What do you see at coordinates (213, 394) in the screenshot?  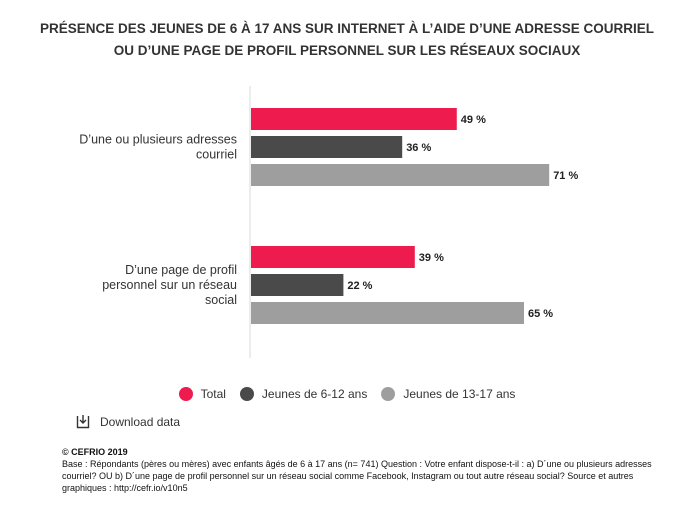 I see `legend-label: Total` at bounding box center [213, 394].